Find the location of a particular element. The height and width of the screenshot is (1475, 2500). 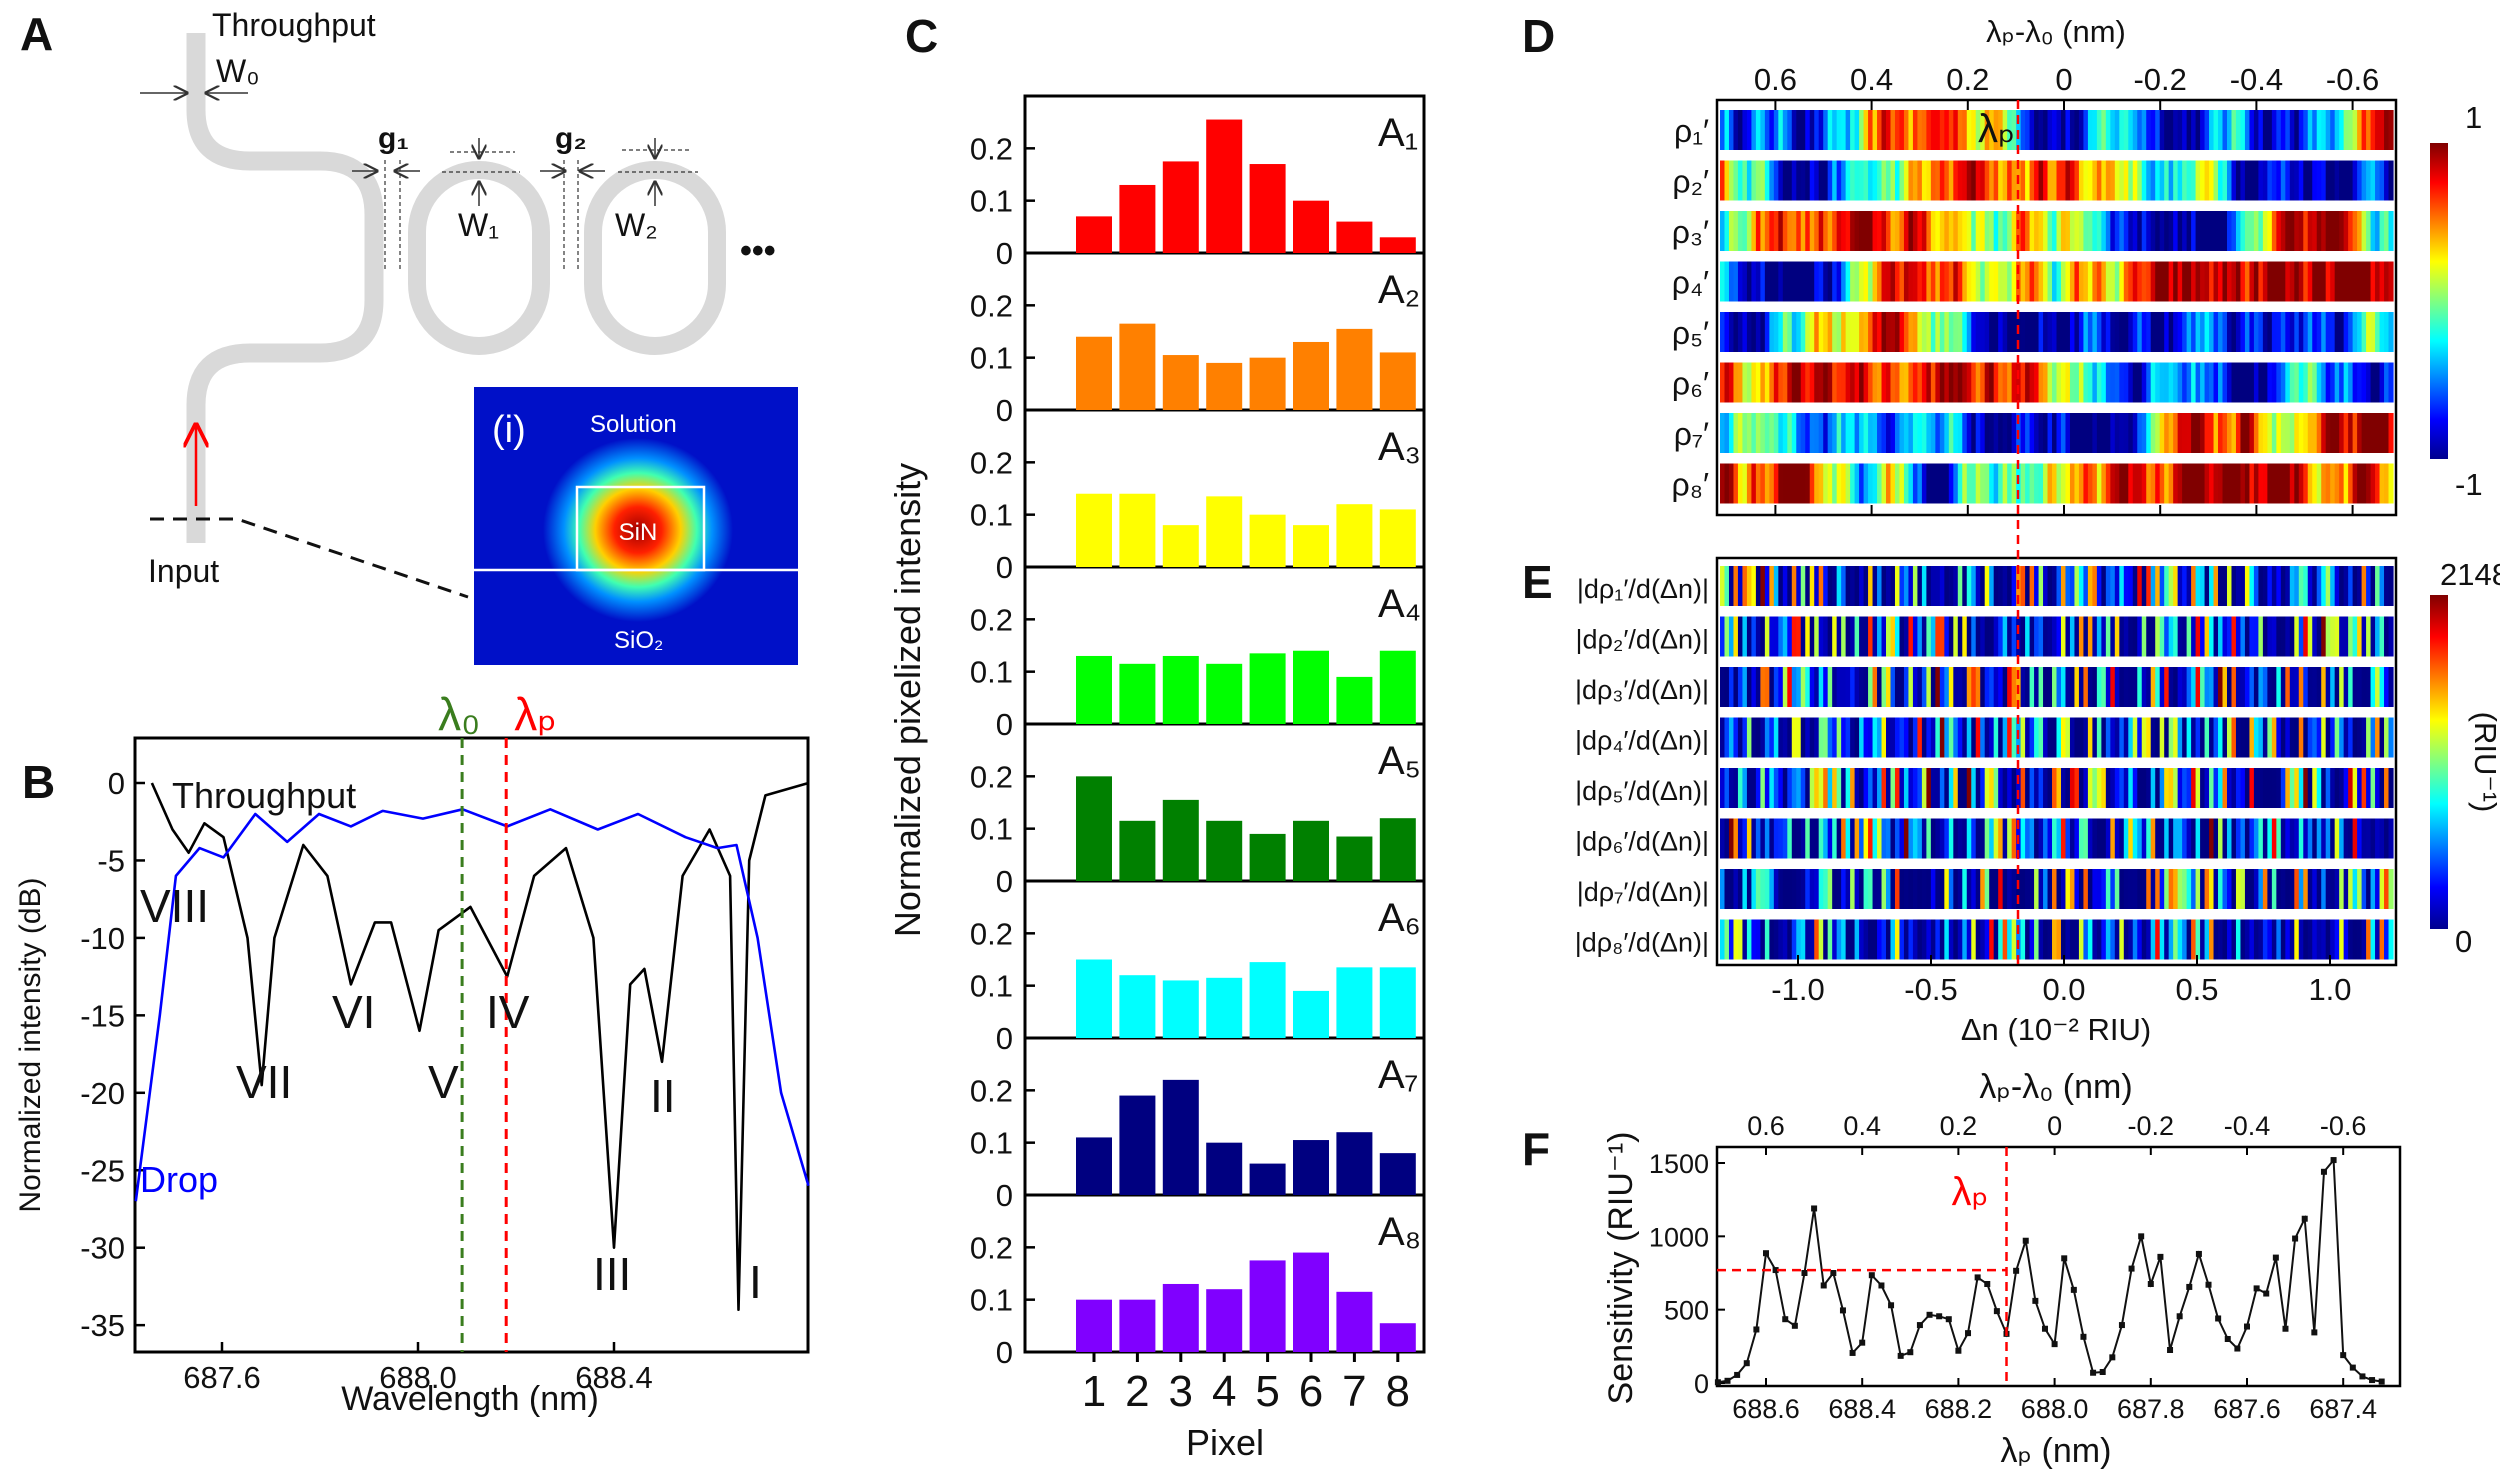

dip-label: VII is located at coordinates (264, 1082).